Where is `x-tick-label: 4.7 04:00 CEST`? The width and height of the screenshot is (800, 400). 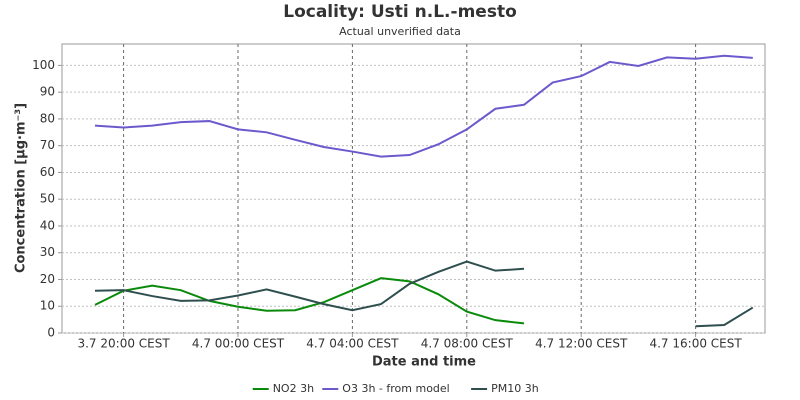
x-tick-label: 4.7 04:00 CEST is located at coordinates (352, 344).